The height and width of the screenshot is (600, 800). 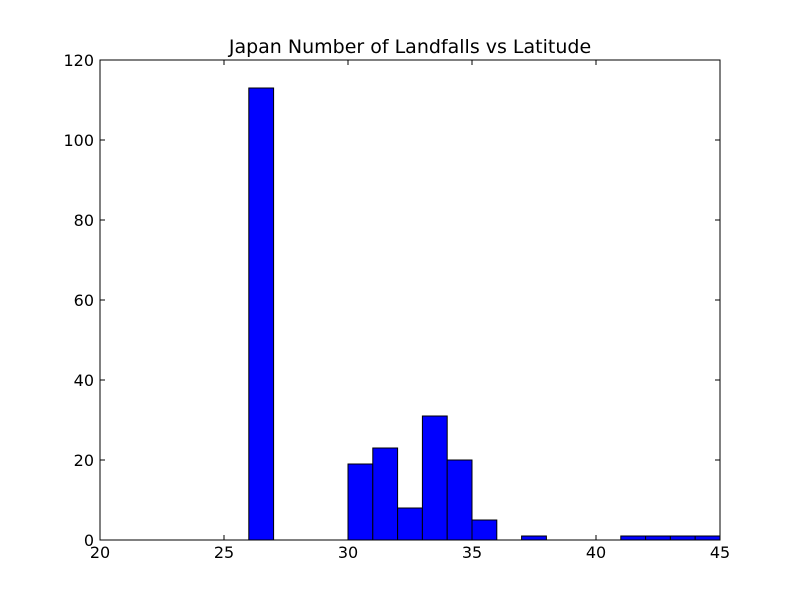 I want to click on y-tick-label: 20, so click(x=84, y=460).